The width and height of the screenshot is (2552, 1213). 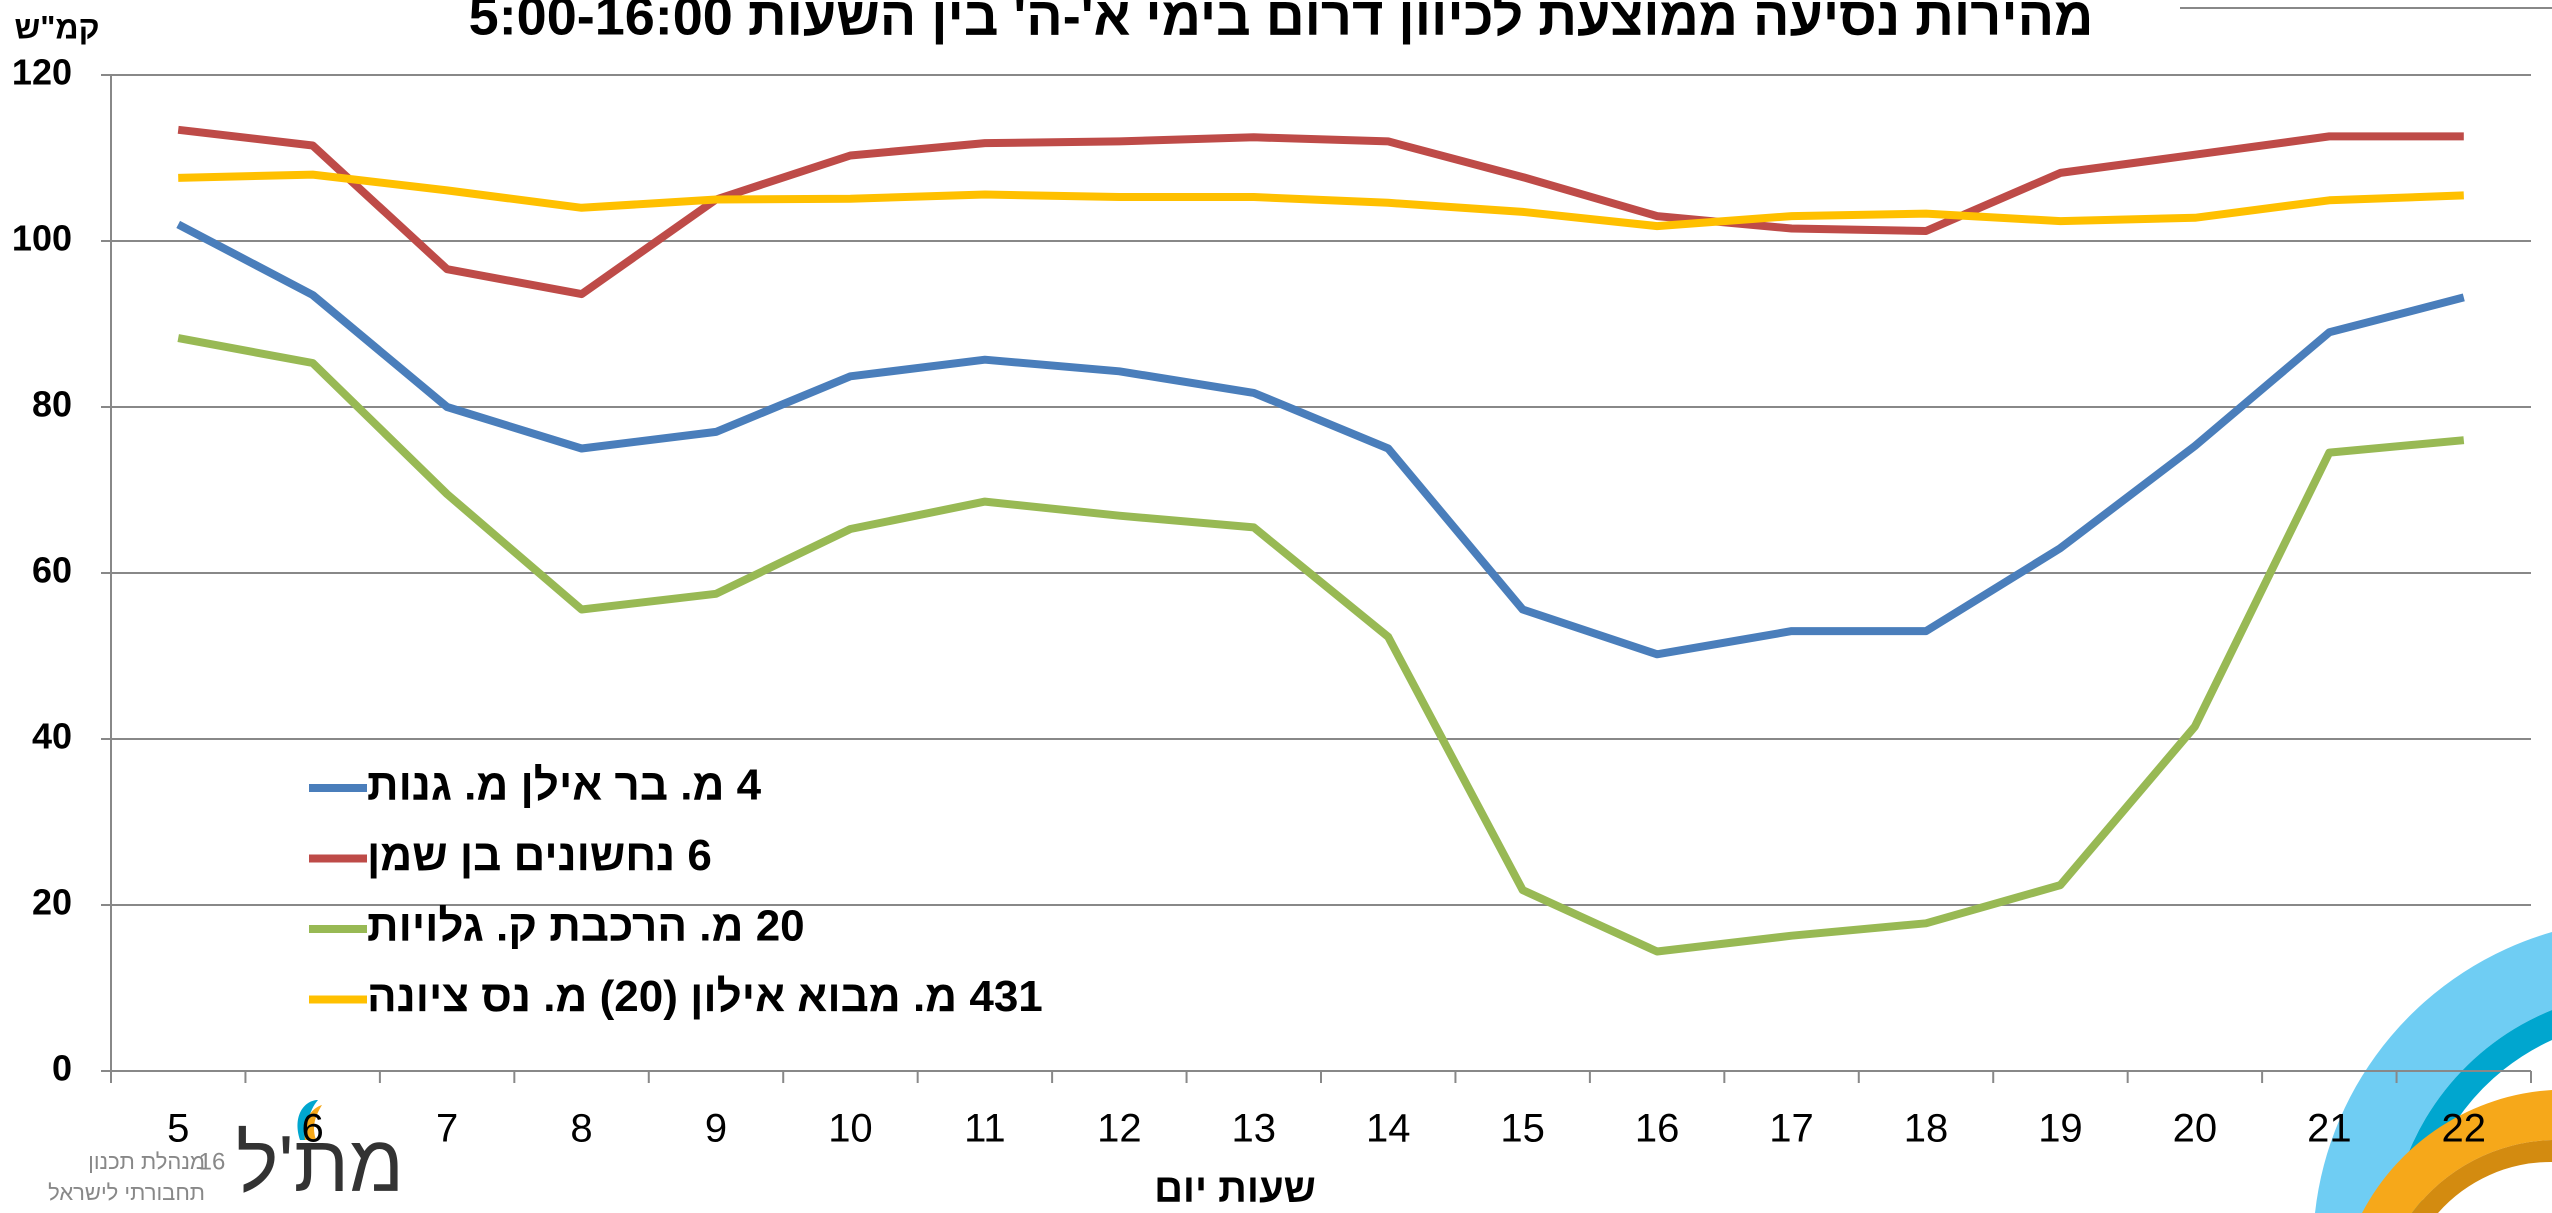 I want to click on x-tick-label: 12, so click(x=1119, y=1129).